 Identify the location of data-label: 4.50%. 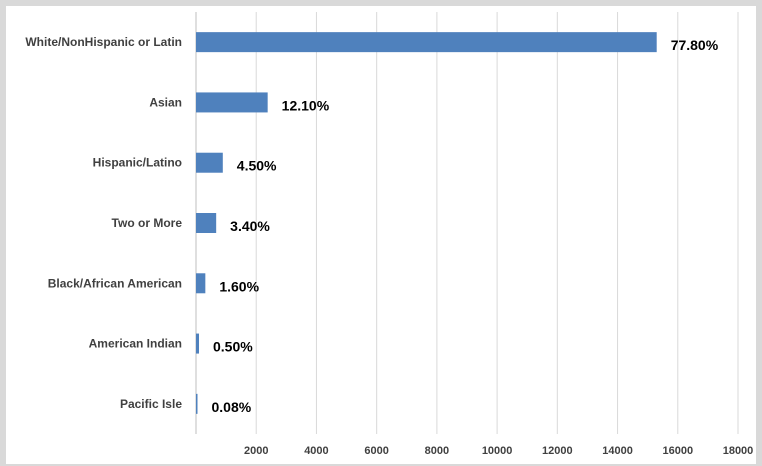
(257, 166).